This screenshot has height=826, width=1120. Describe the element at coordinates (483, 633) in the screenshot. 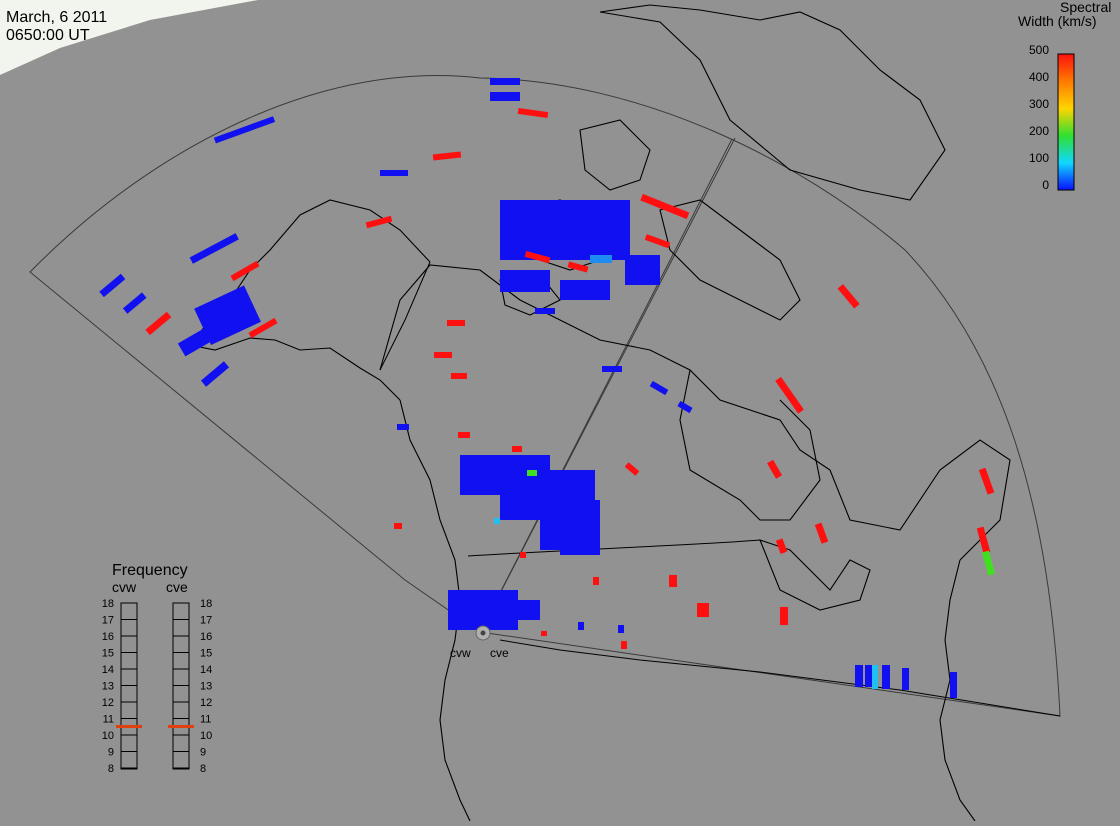

I see `radar-site-marker` at that location.